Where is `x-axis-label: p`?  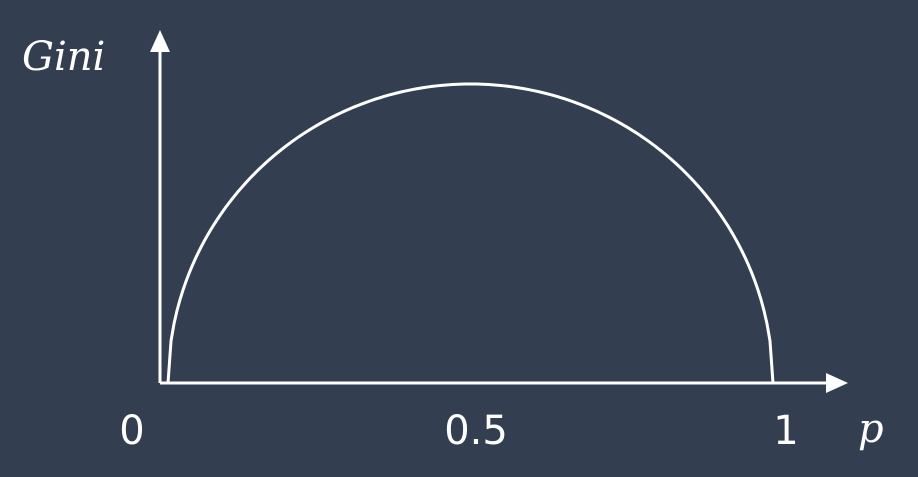 x-axis-label: p is located at coordinates (871, 429).